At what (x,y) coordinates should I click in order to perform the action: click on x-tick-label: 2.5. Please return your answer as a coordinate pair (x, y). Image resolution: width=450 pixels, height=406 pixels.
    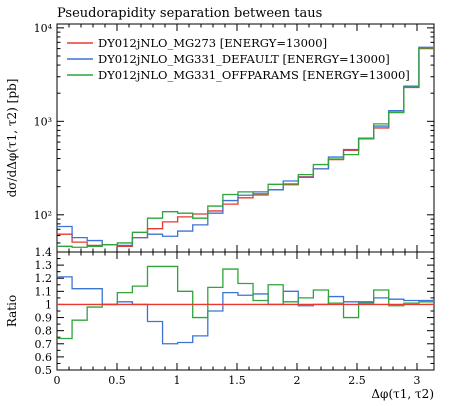
    Looking at the image, I should click on (357, 380).